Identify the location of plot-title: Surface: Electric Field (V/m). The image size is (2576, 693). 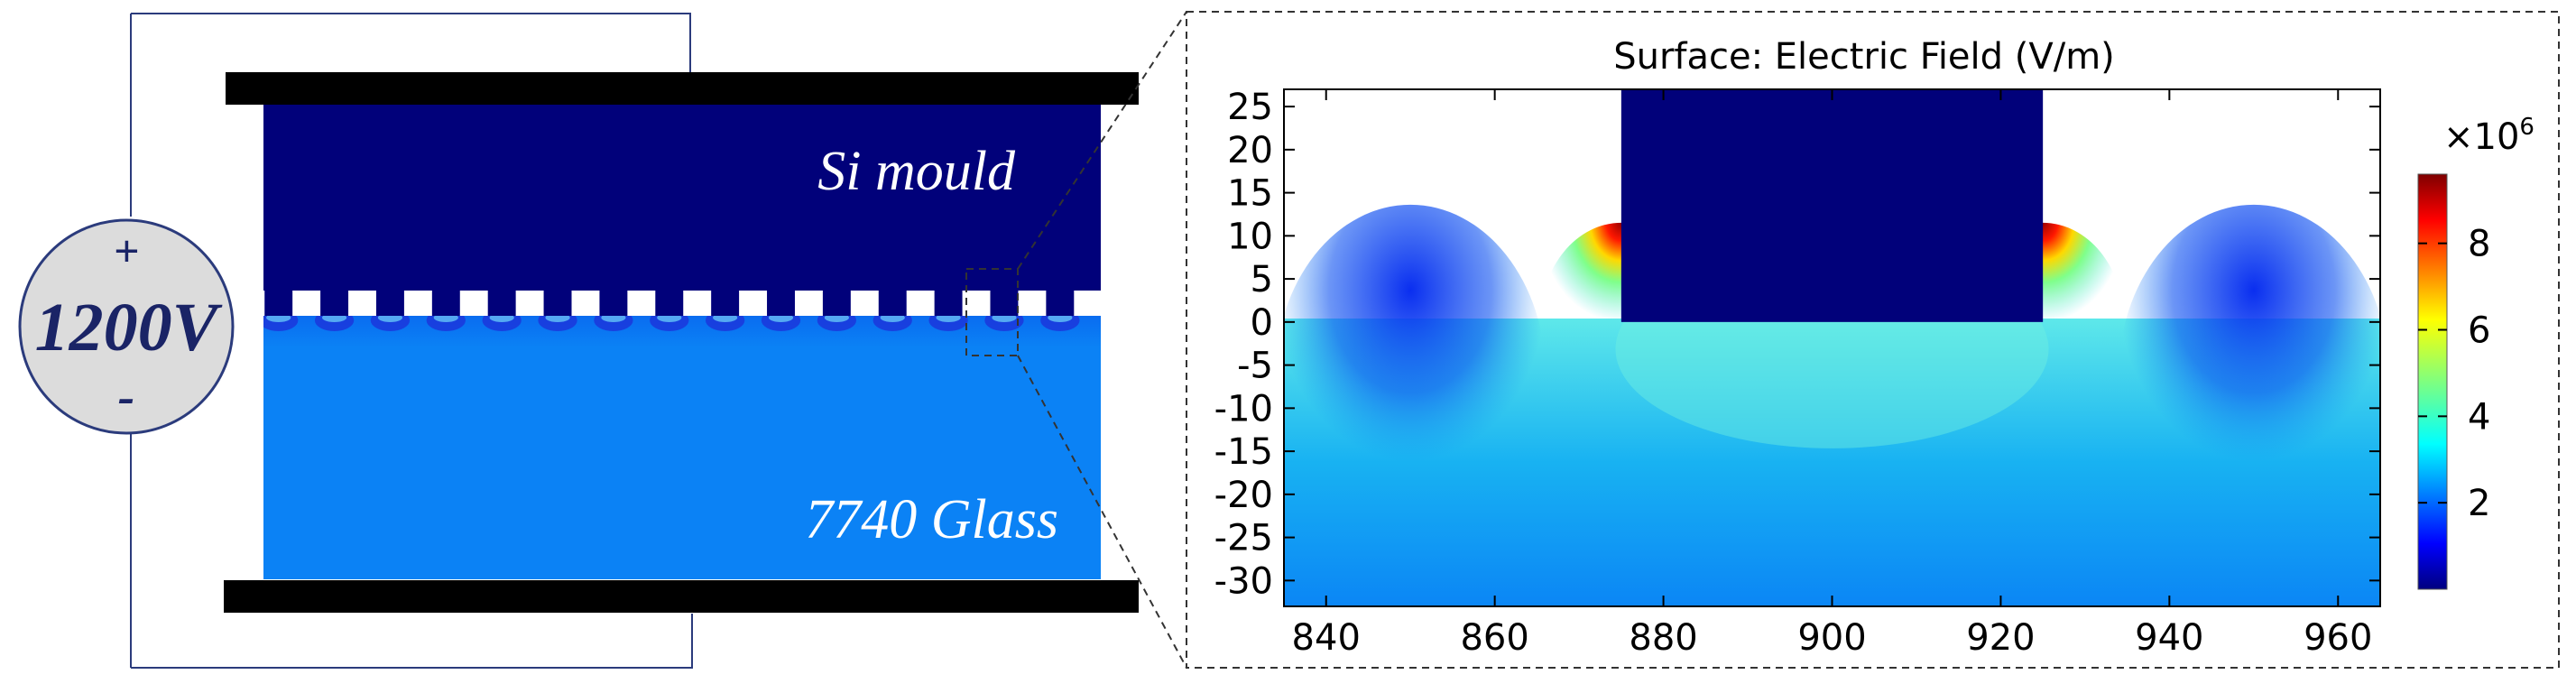
(1864, 57).